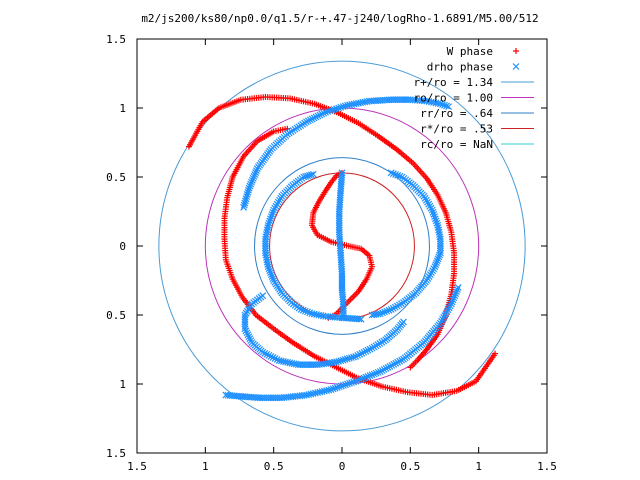 This screenshot has height=480, width=640. I want to click on y-tick-label-0: 1.5, so click(116, 453).